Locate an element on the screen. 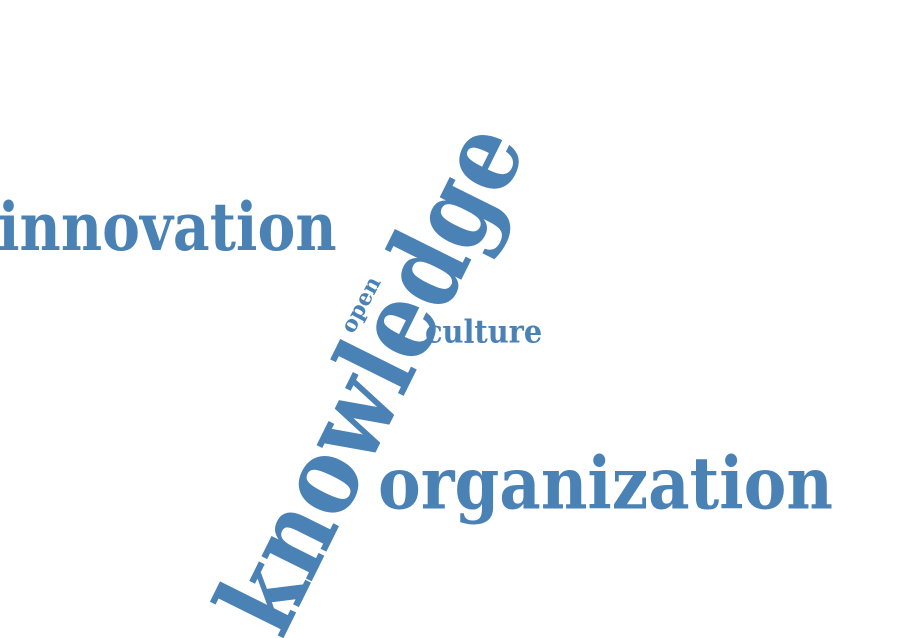 The width and height of the screenshot is (900, 638). word-innovation: innovation is located at coordinates (168, 226).